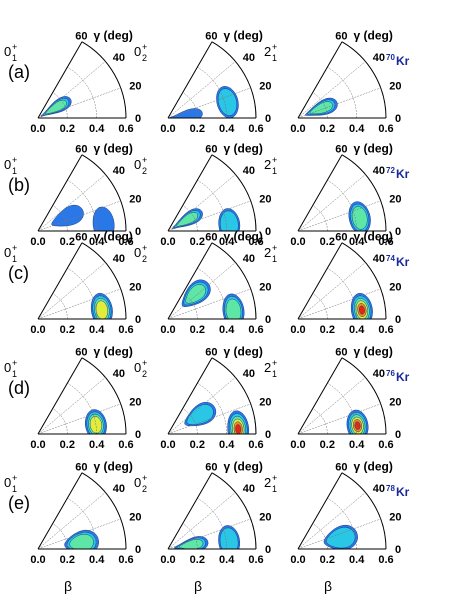 The image size is (463, 599). I want to click on beta-axis-label: β, so click(68, 586).